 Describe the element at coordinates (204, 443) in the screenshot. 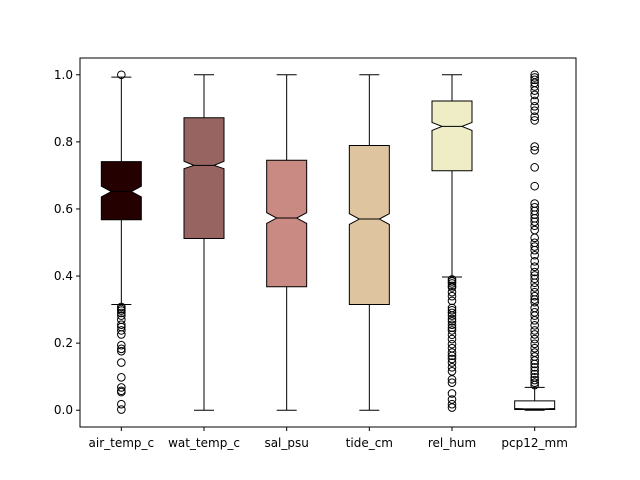

I see `x-tick-label: wat_temp_c` at that location.